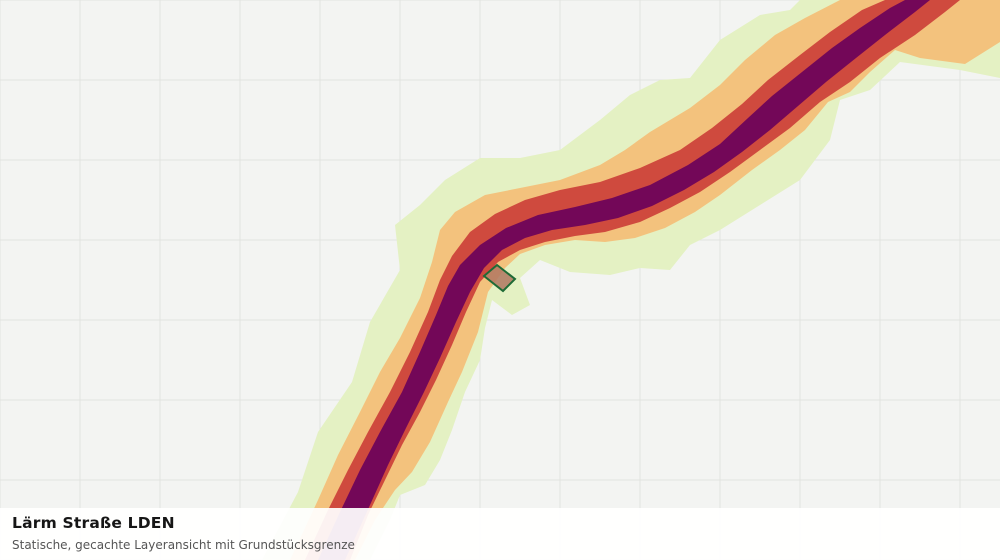 The height and width of the screenshot is (560, 1000). I want to click on map-title: Lärm Straße LDEN, so click(93, 523).